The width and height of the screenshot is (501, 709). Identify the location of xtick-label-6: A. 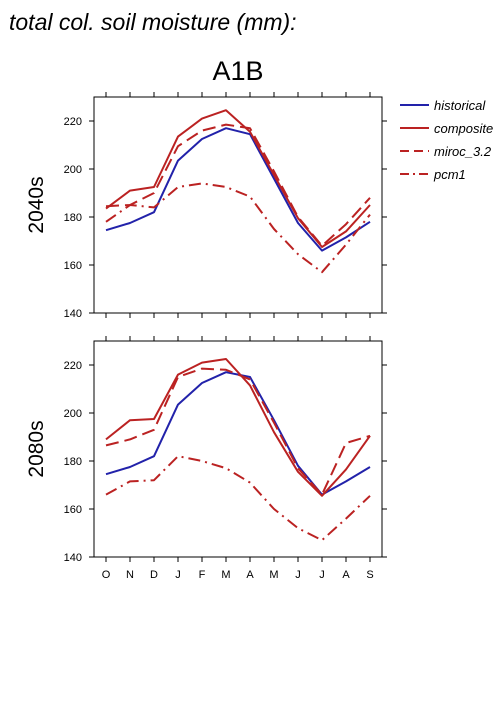
(250, 575).